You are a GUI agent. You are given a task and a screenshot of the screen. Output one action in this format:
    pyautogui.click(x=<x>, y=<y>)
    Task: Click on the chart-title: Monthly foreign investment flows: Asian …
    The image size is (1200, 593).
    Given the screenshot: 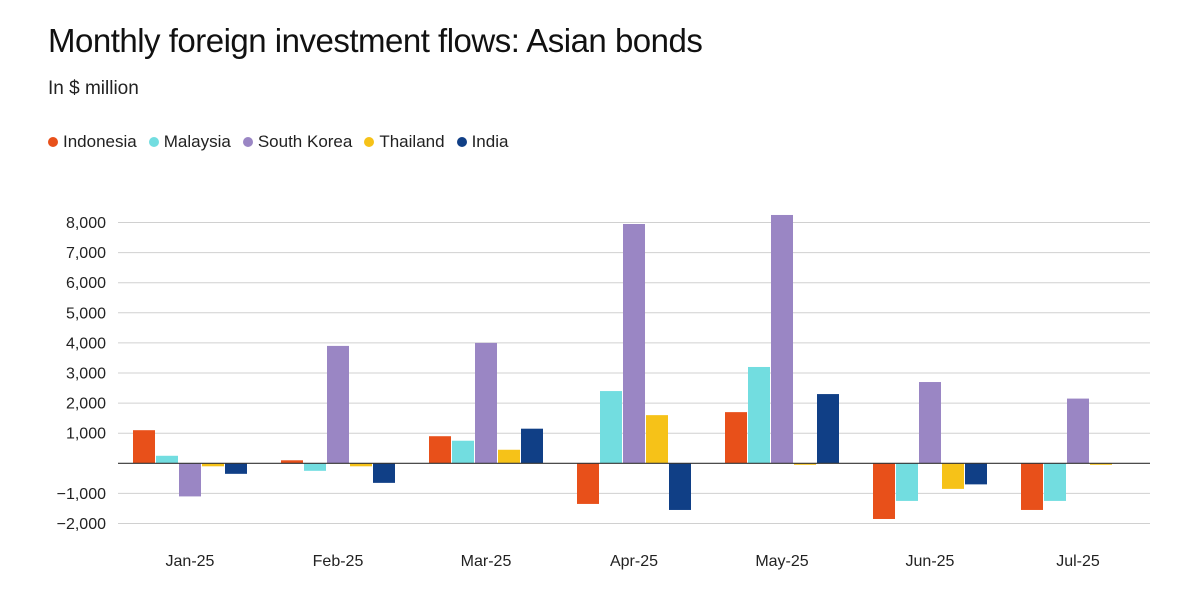 What is the action you would take?
    pyautogui.click(x=375, y=40)
    